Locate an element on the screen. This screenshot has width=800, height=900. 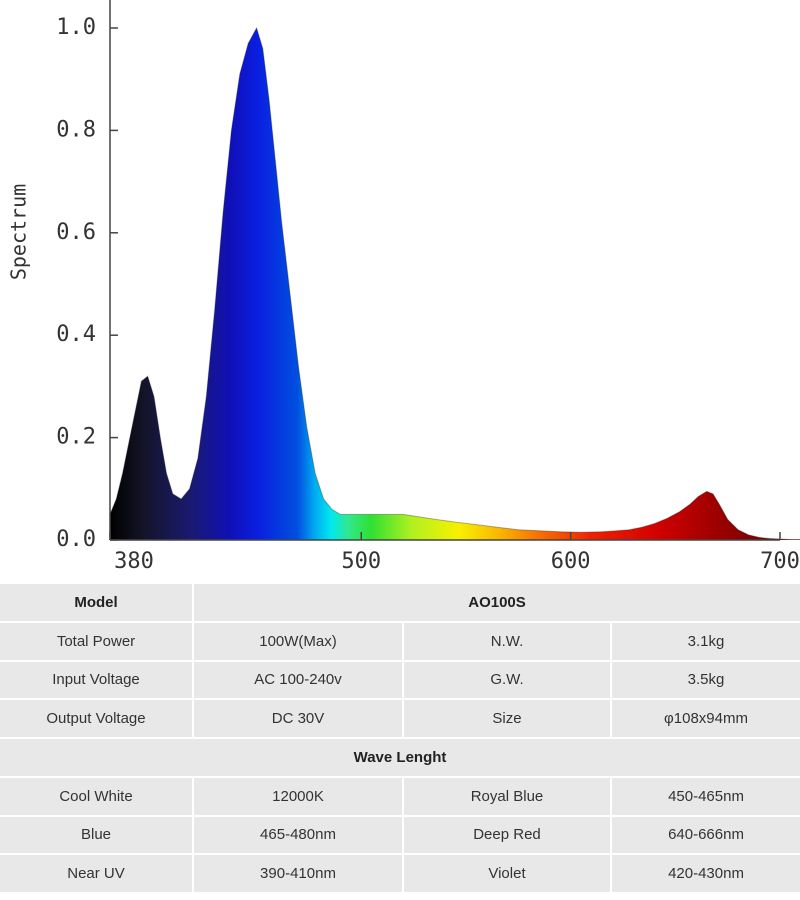
y-tick-label: 0.8 is located at coordinates (76, 129).